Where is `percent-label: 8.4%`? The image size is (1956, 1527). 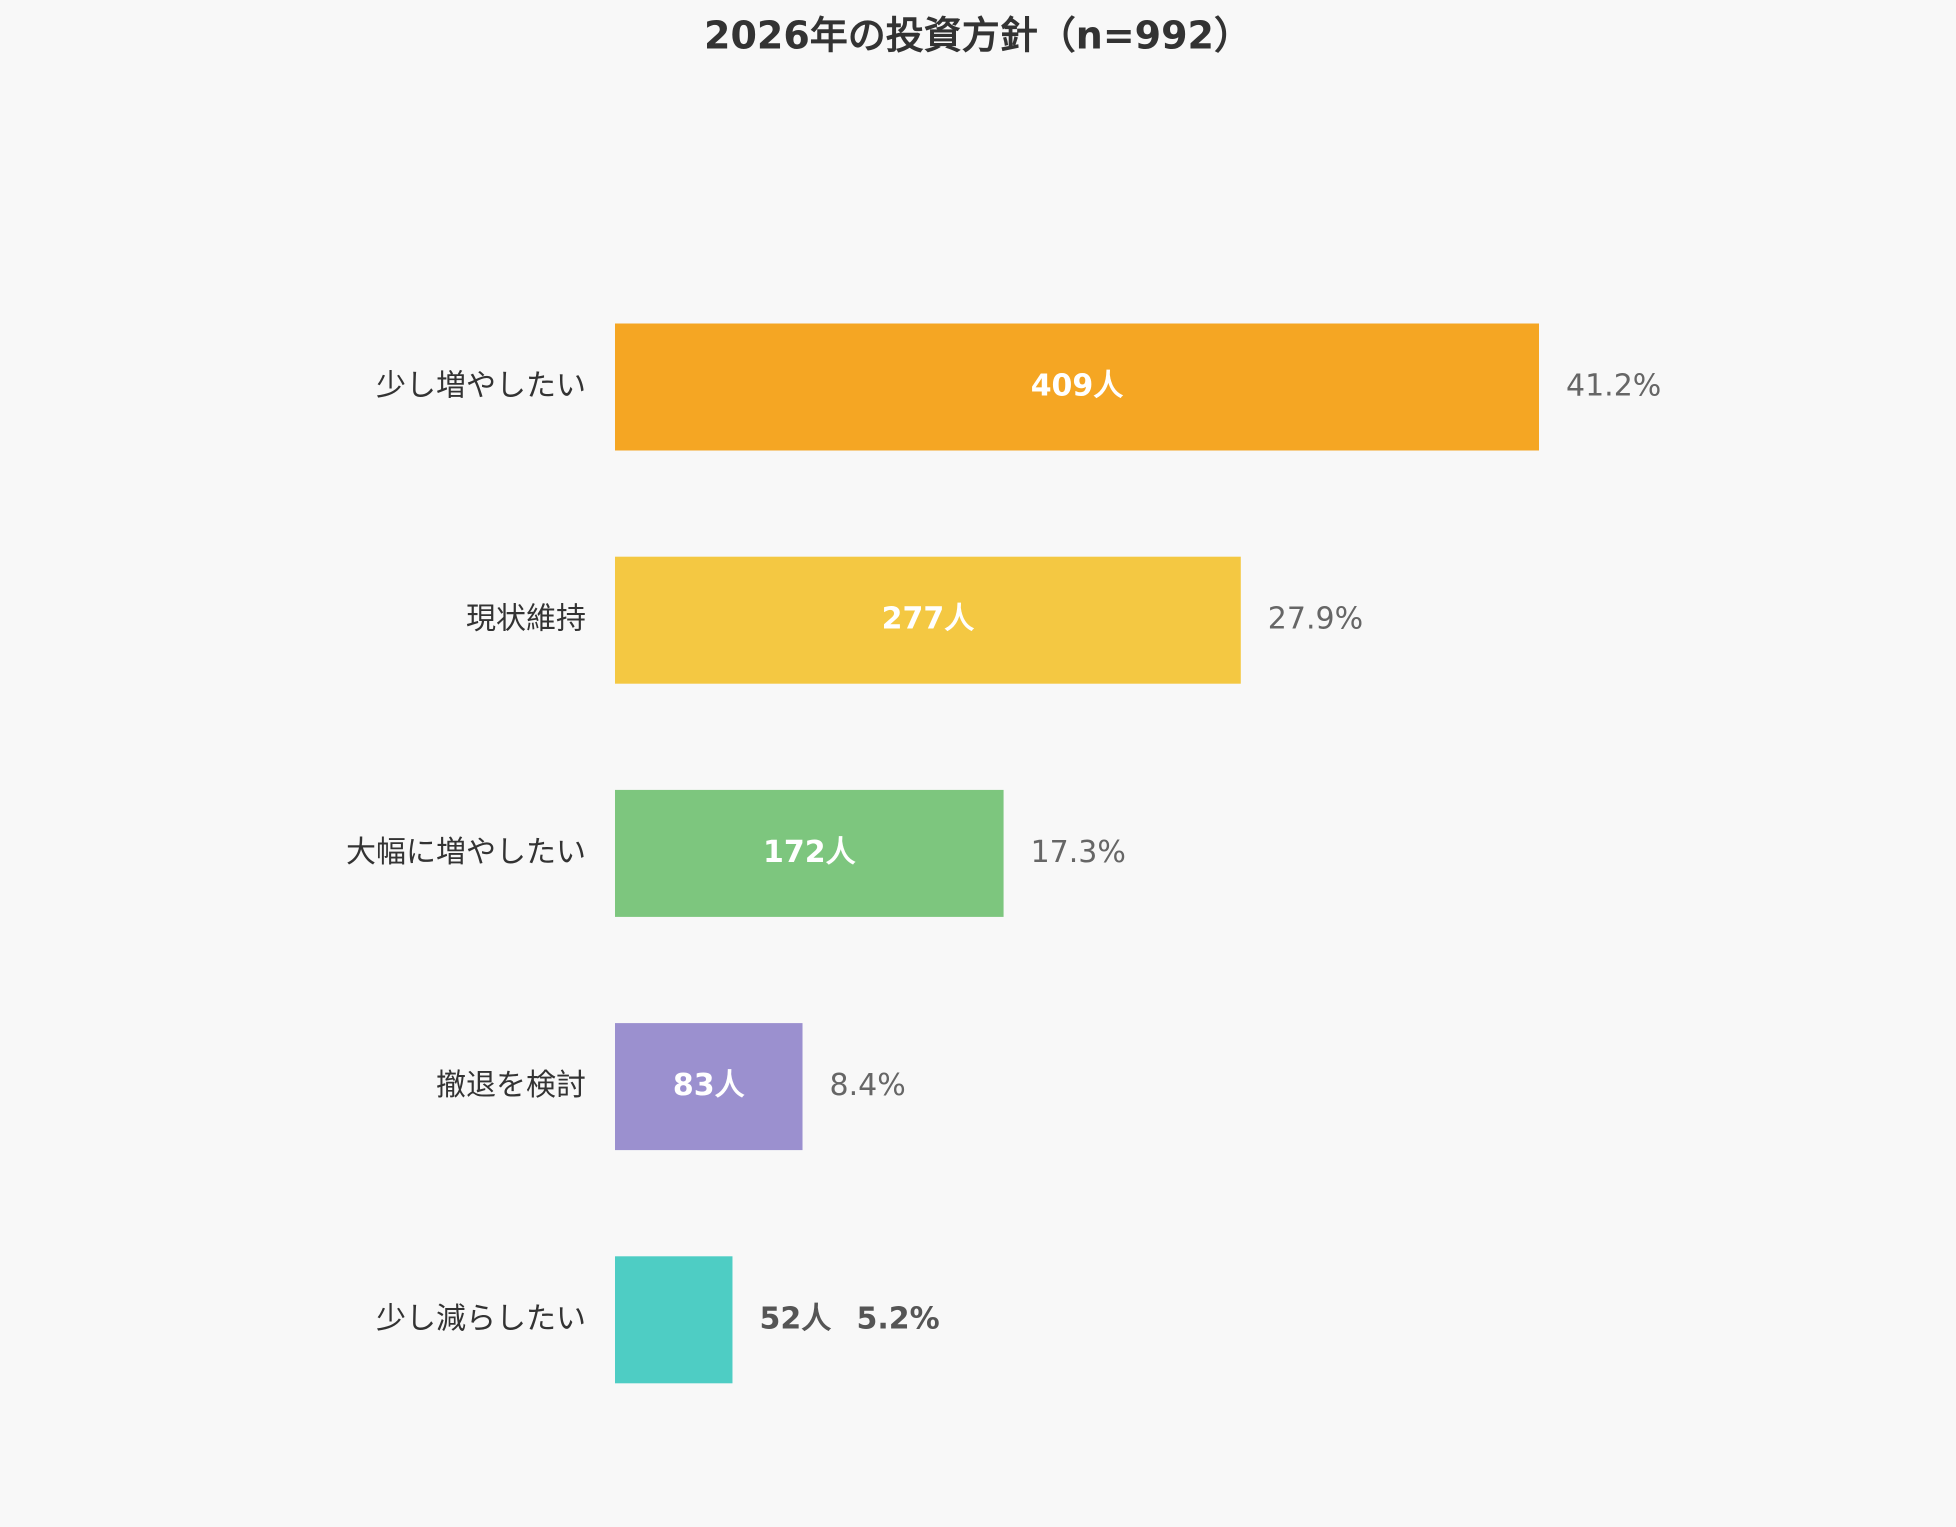 percent-label: 8.4% is located at coordinates (868, 1085).